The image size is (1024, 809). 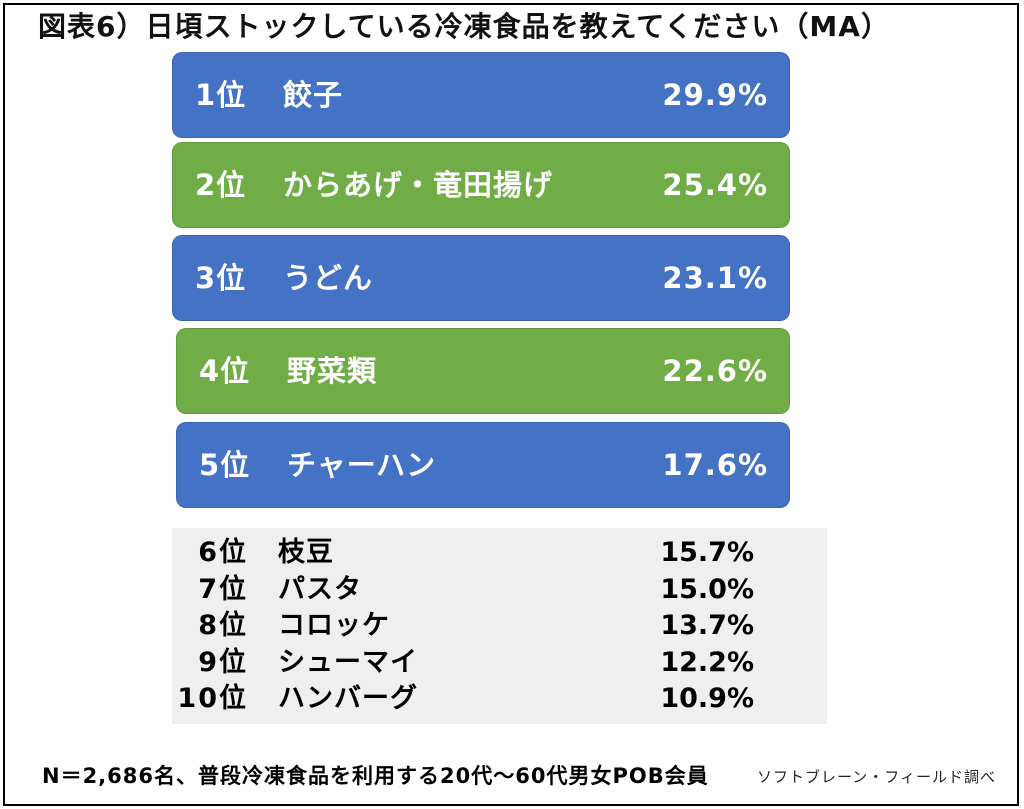 What do you see at coordinates (715, 465) in the screenshot?
I see `percentage: 17.6%` at bounding box center [715, 465].